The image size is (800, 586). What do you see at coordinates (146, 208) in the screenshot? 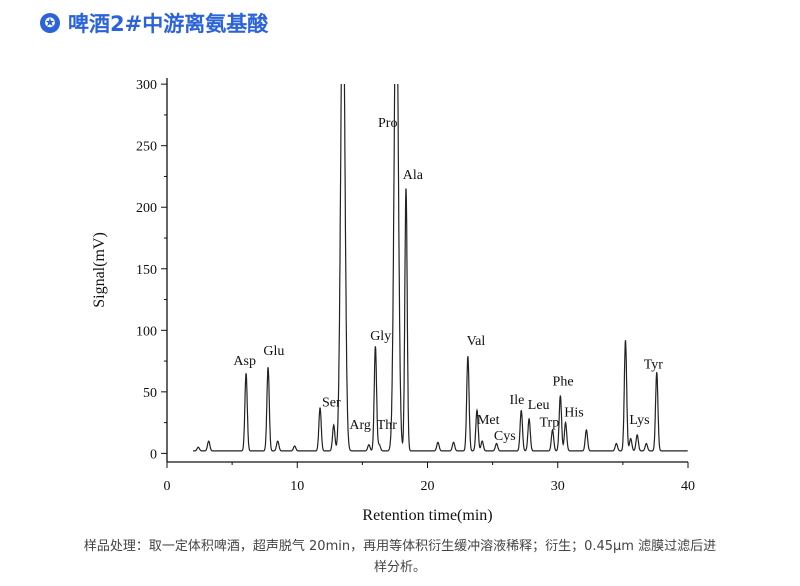
I see `y-tick-label: 200` at bounding box center [146, 208].